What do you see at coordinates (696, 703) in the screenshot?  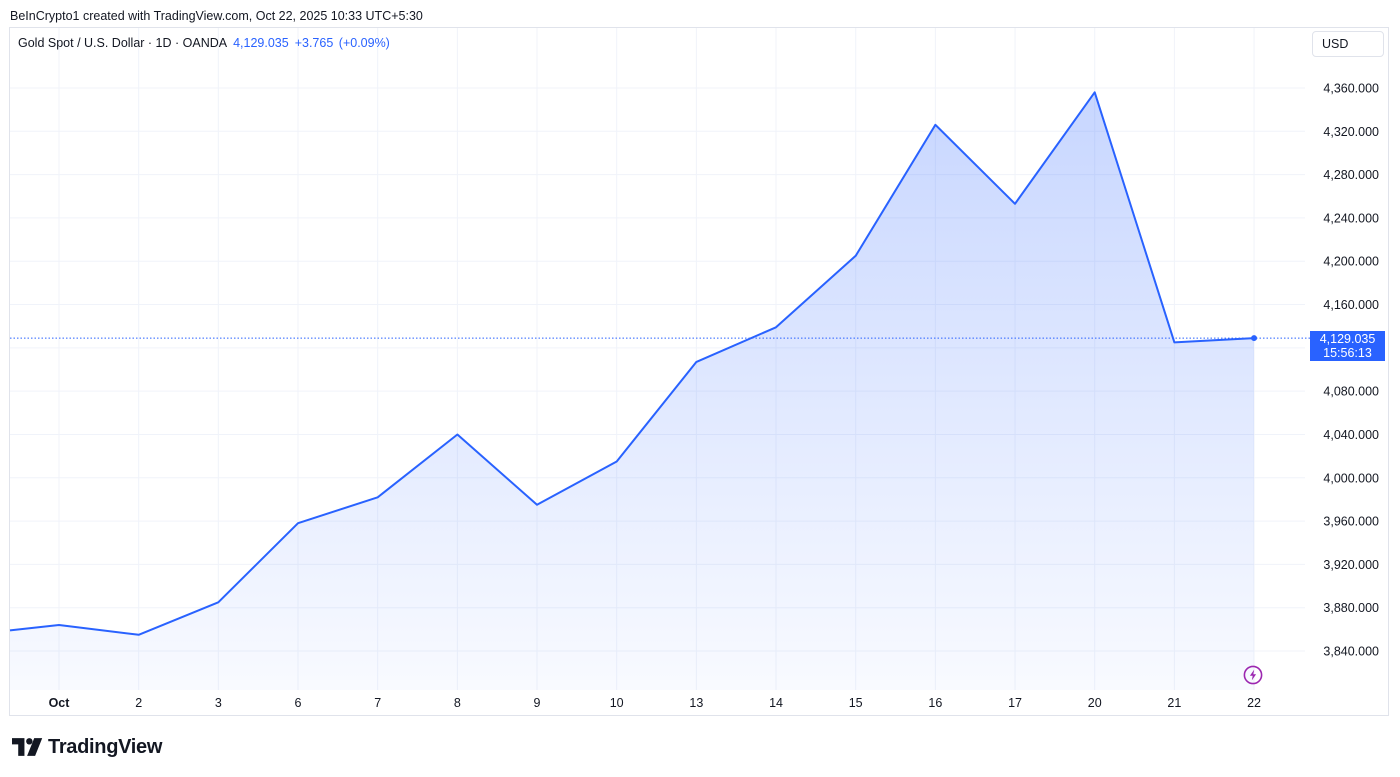 I see `x-tick-label: 13` at bounding box center [696, 703].